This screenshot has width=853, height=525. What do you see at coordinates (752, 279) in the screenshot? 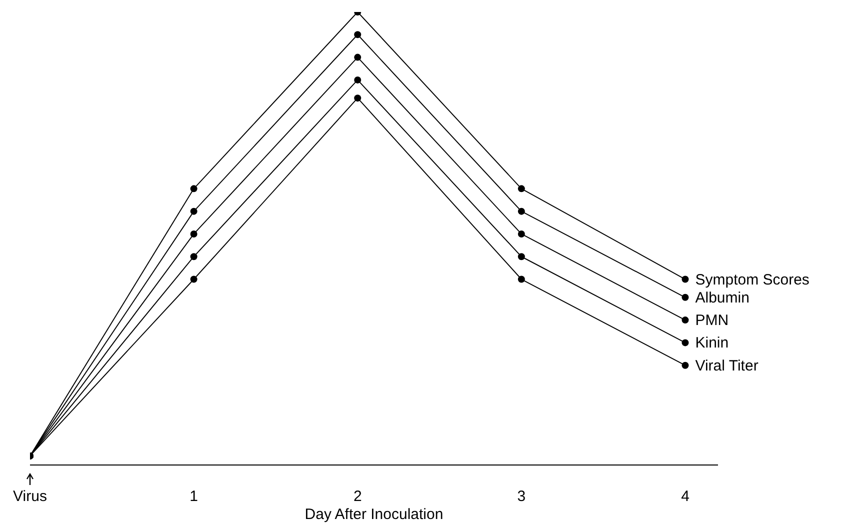
I see `series-label: Symptom Scores` at bounding box center [752, 279].